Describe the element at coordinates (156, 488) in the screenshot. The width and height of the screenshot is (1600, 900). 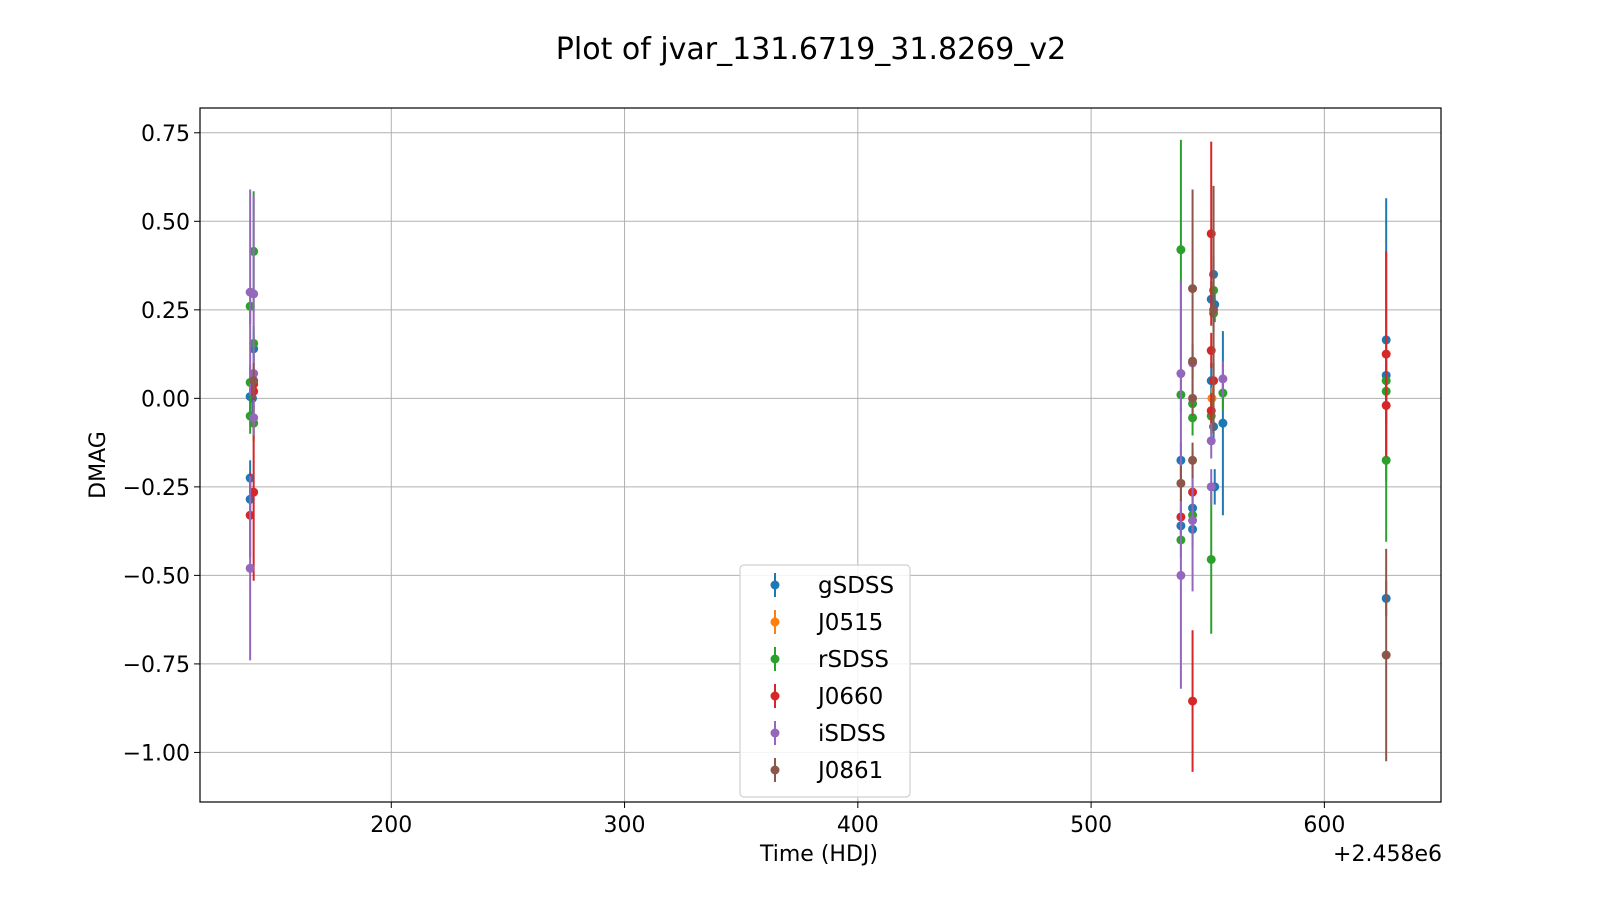
I see `y-tick-label: −0.25` at that location.